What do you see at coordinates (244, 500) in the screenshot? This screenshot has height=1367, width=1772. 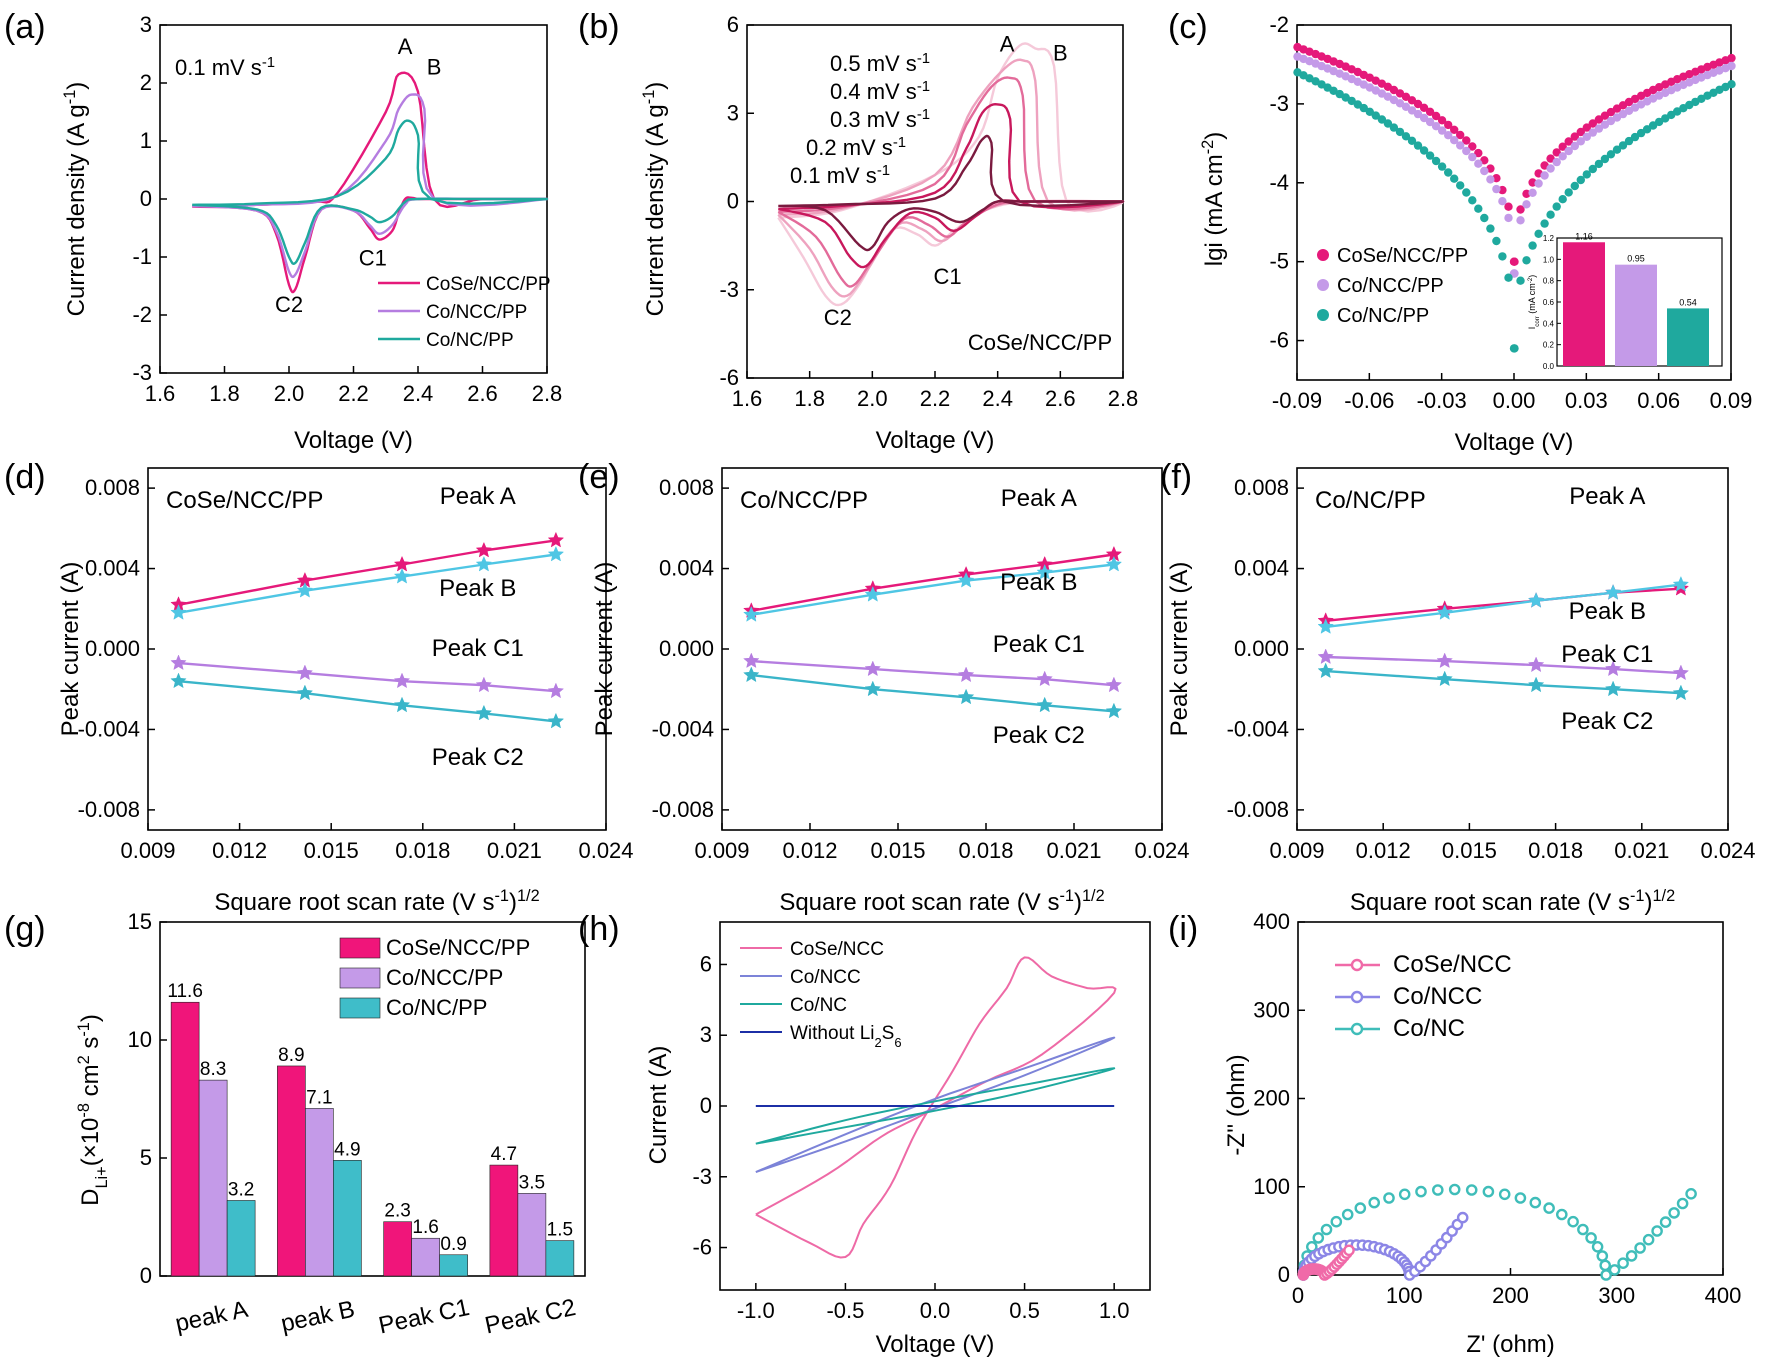 I see `sample-name: CoSe/NCC/PP` at bounding box center [244, 500].